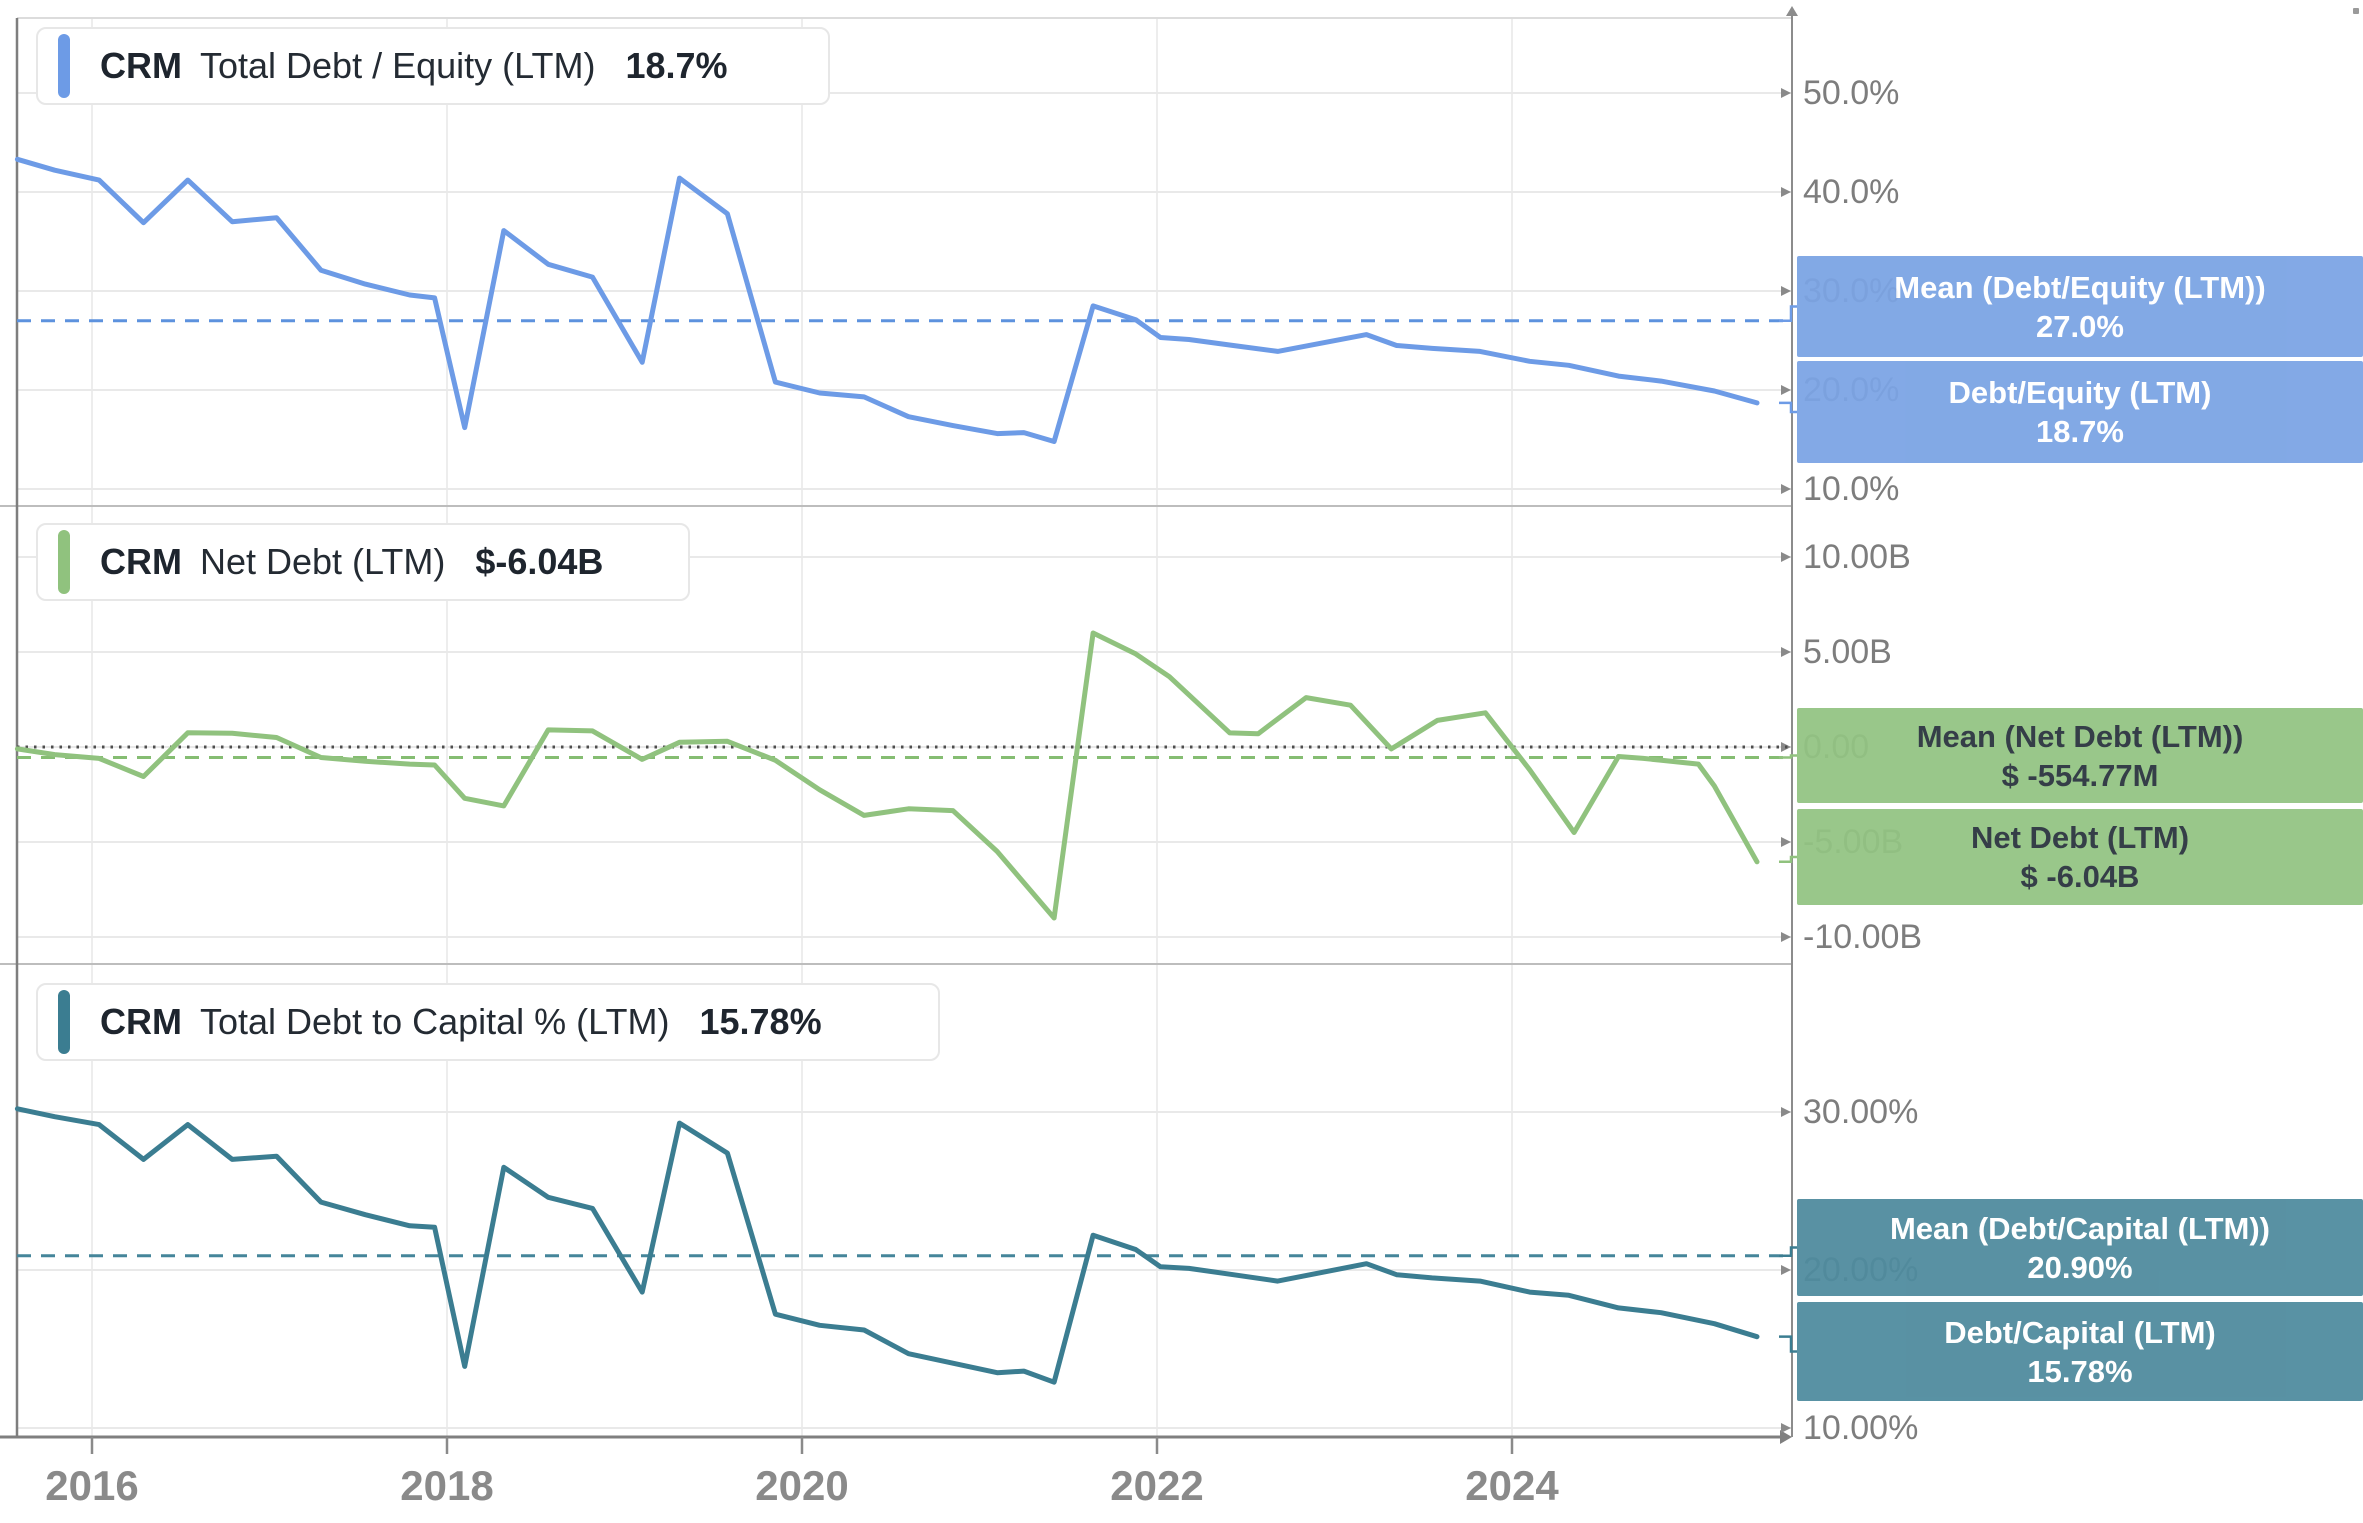 This screenshot has height=1523, width=2363. Describe the element at coordinates (676, 65) in the screenshot. I see `legend-current-value: 18.7%` at that location.